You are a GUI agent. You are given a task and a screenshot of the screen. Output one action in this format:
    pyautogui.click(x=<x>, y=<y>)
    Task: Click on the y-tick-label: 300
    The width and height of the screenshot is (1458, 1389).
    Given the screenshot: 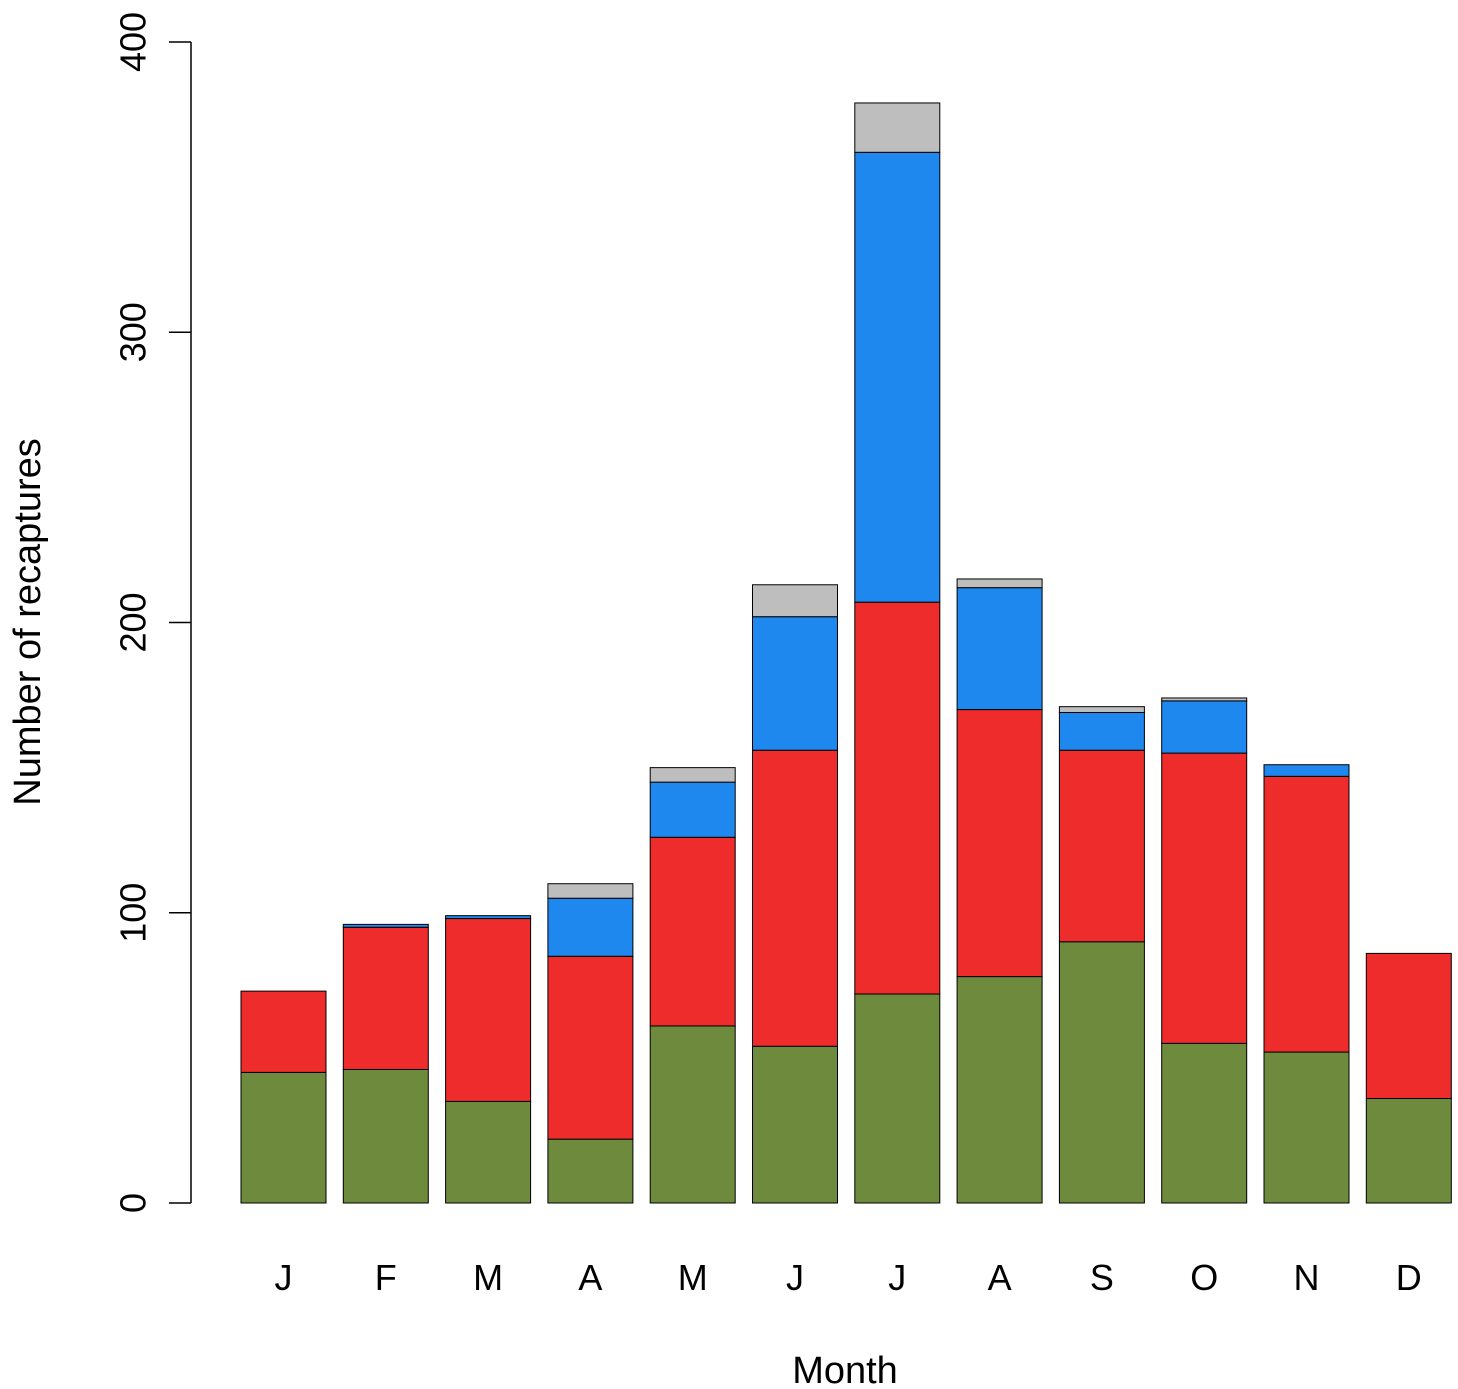 What is the action you would take?
    pyautogui.click(x=133, y=332)
    